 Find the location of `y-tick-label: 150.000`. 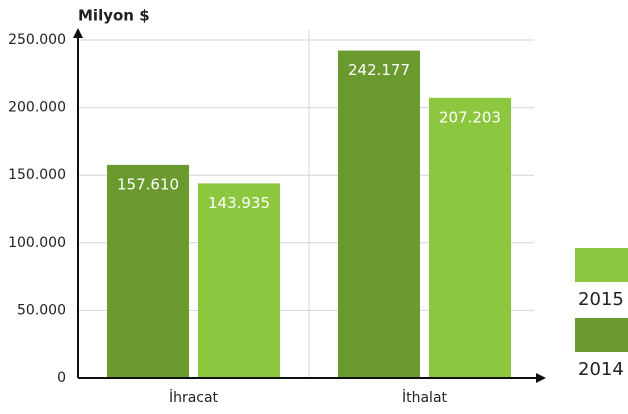

y-tick-label: 150.000 is located at coordinates (37, 175).